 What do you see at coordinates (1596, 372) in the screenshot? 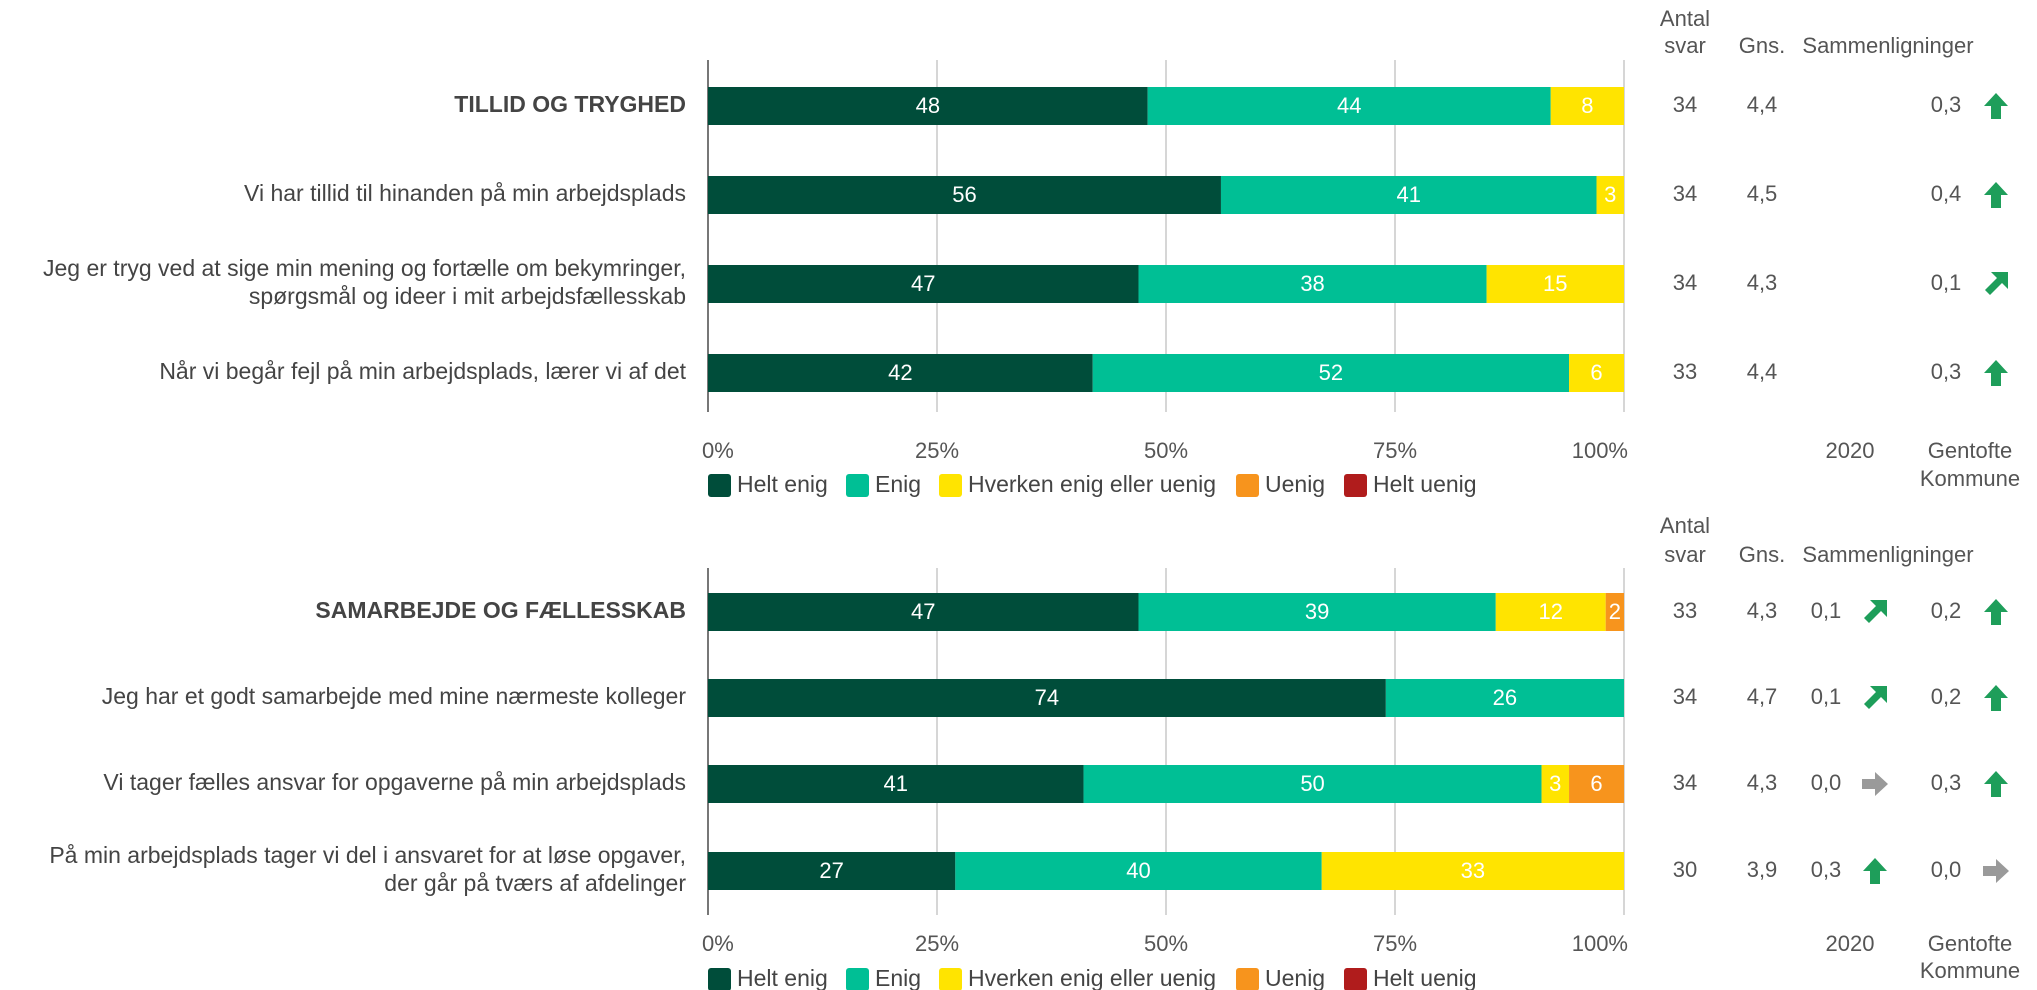
I see `data-label: 6` at bounding box center [1596, 372].